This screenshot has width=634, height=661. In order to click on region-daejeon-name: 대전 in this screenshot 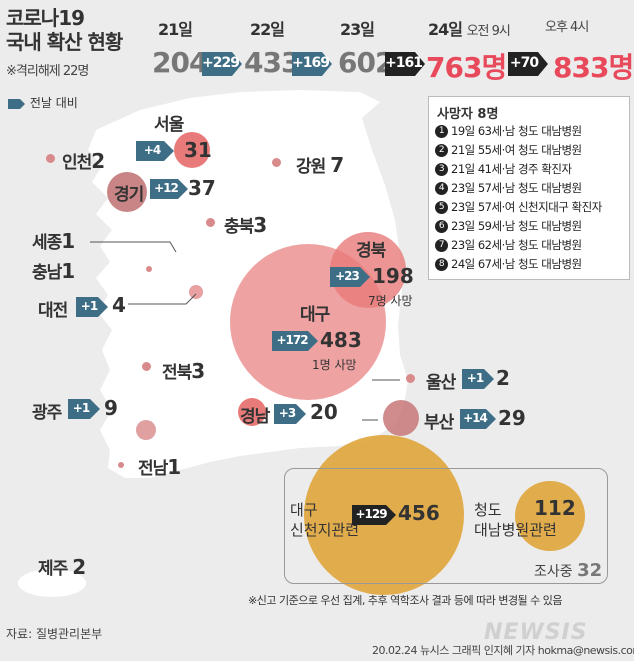, I will do `click(53, 311)`.